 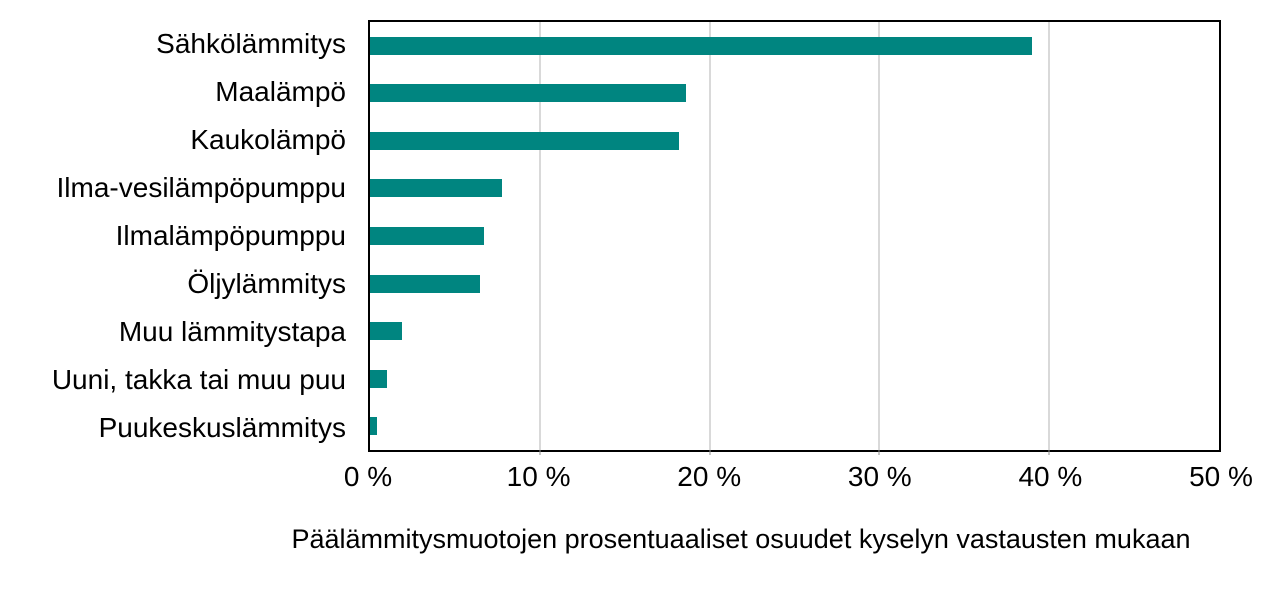 What do you see at coordinates (266, 283) in the screenshot?
I see `category-label: Öljylämmitys` at bounding box center [266, 283].